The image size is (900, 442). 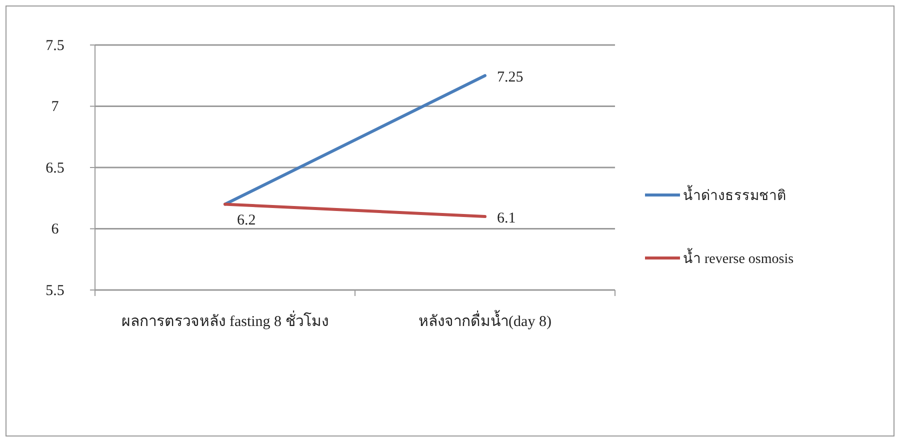 I want to click on data-label: 6.2, so click(x=246, y=220).